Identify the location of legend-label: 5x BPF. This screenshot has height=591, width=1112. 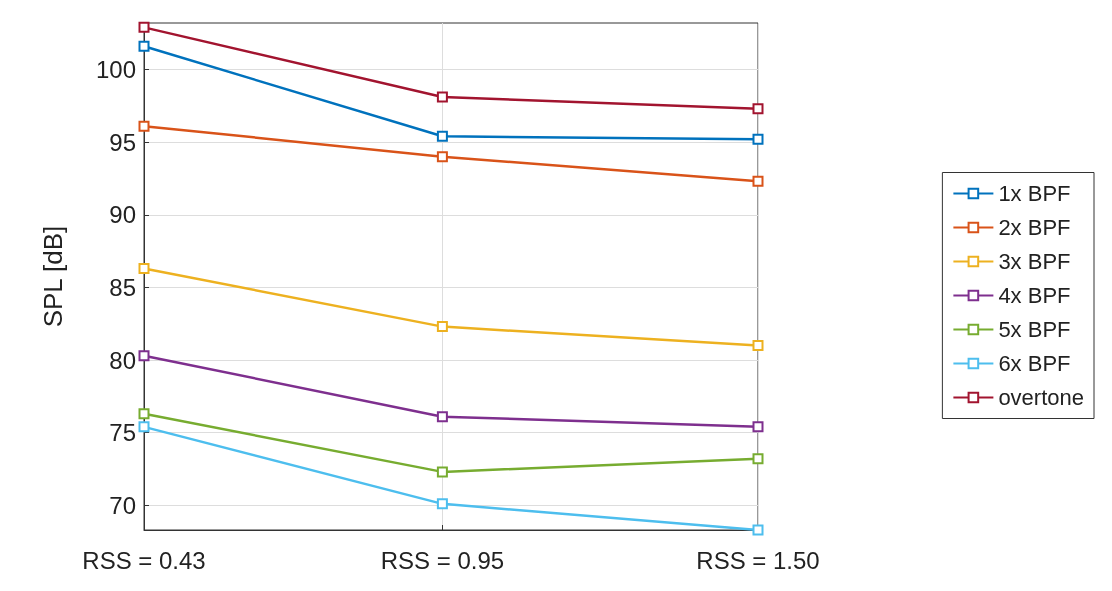
(1034, 329).